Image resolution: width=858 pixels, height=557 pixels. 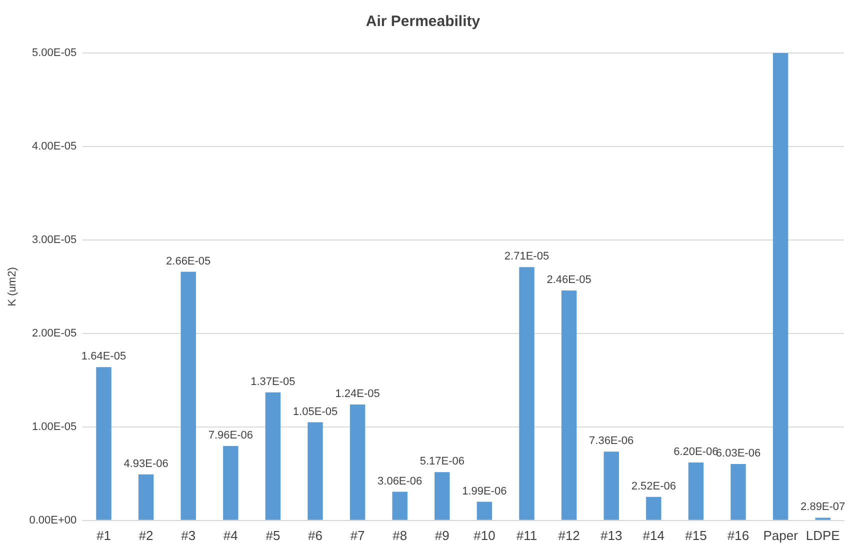 I want to click on y-tick-label: 1.00E-05, so click(x=54, y=426).